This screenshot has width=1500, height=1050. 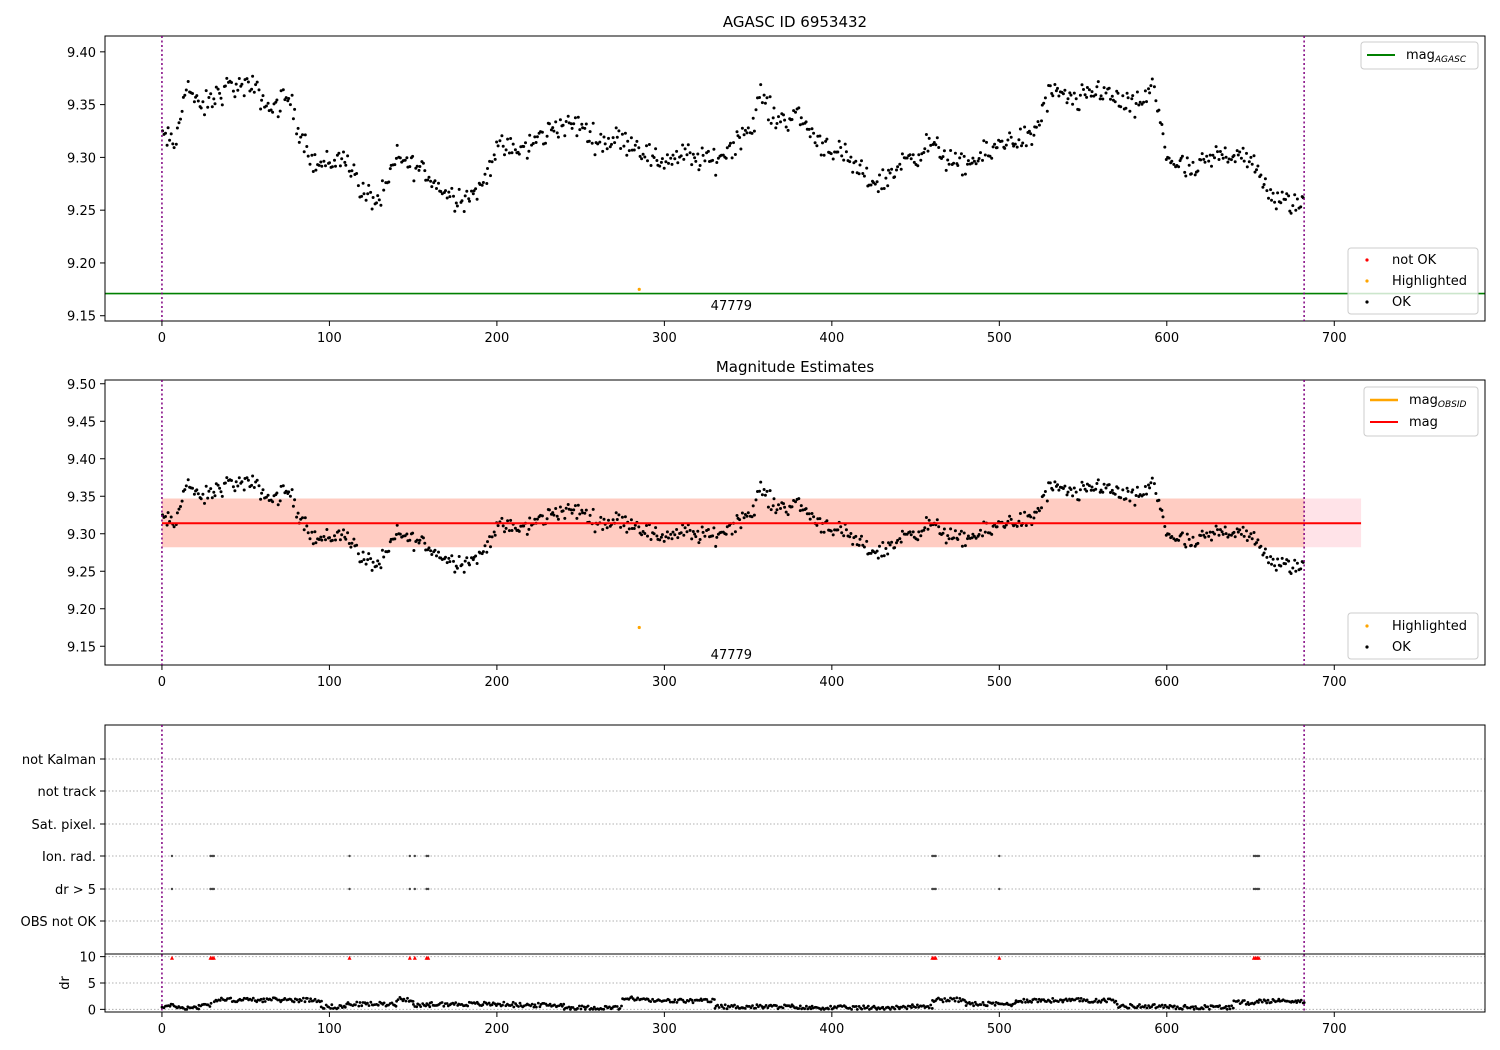 I want to click on dr-ytick-label: 5, so click(x=92, y=984).